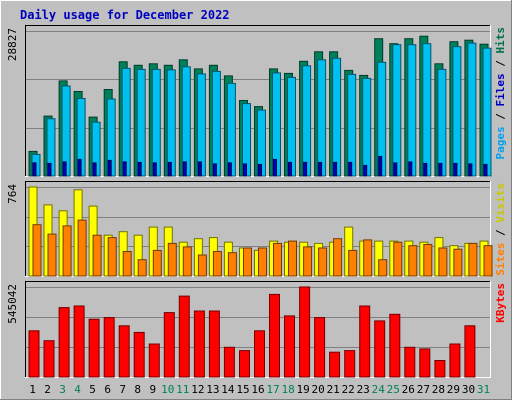 This screenshot has height=400, width=512. I want to click on series-label-part: Files, so click(500, 89).